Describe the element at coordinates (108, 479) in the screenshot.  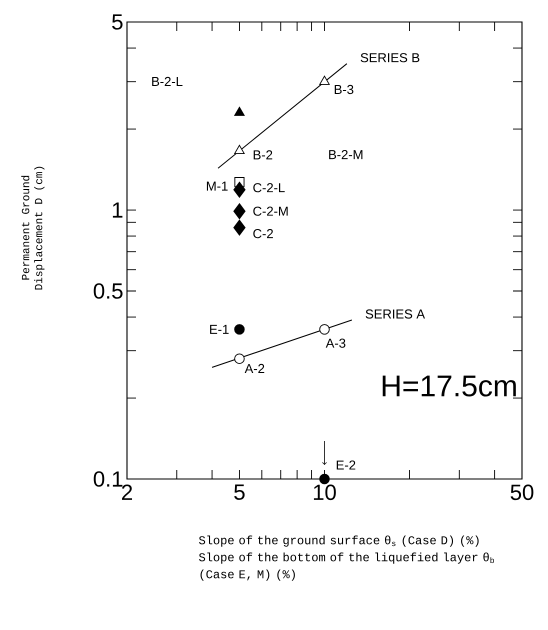
I see `y-tick-label: 0.1` at that location.